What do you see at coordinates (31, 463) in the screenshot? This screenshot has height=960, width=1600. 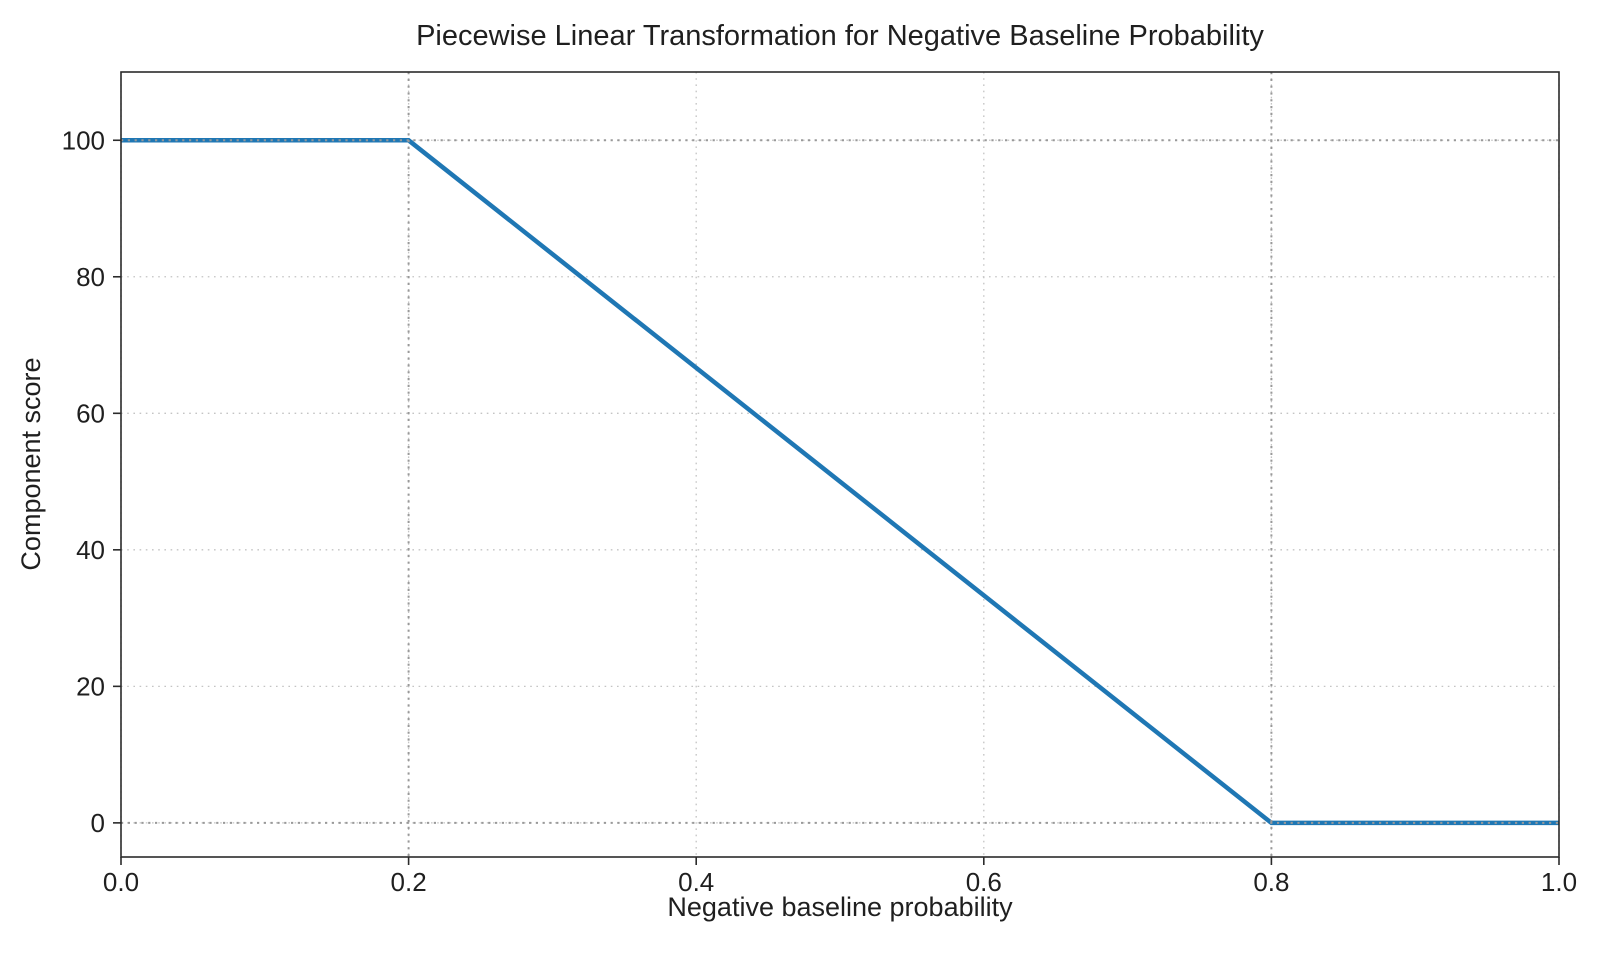 I see `y-axis-label: Component score` at bounding box center [31, 463].